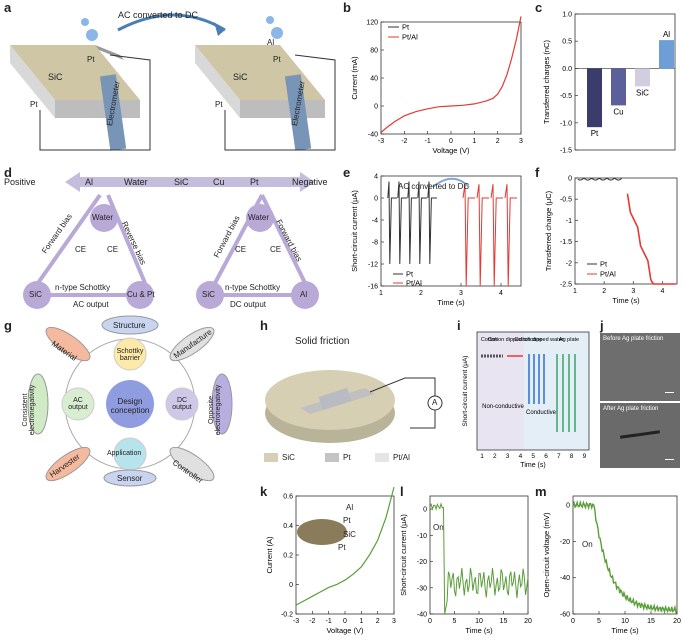 Image resolution: width=685 pixels, height=643 pixels. I want to click on x-tick-label: 6, so click(546, 456).